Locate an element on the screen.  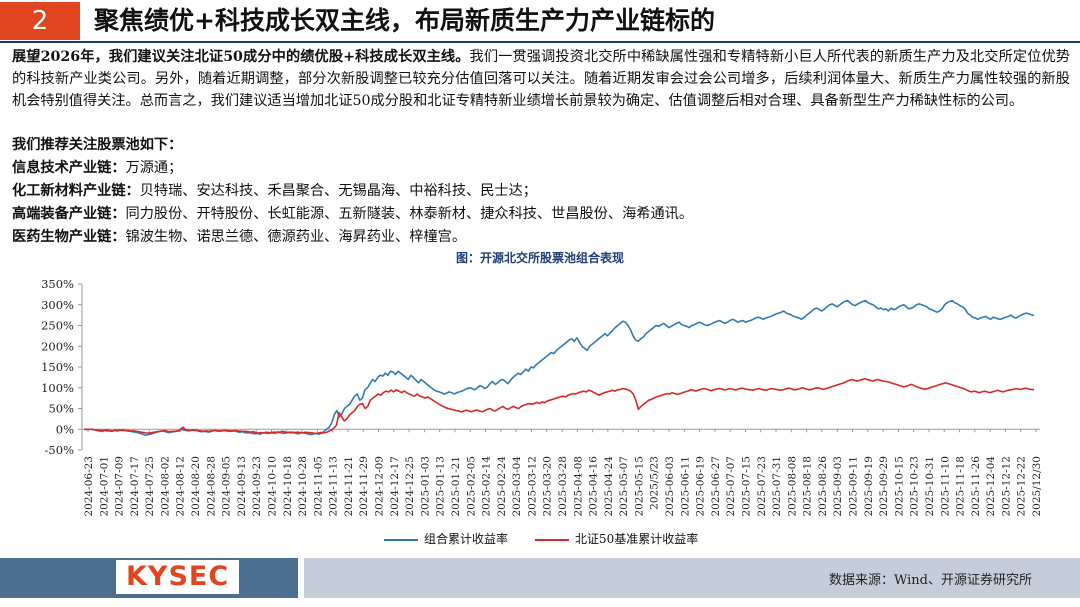
x-tick-label: 2024-08-02 is located at coordinates (165, 486).